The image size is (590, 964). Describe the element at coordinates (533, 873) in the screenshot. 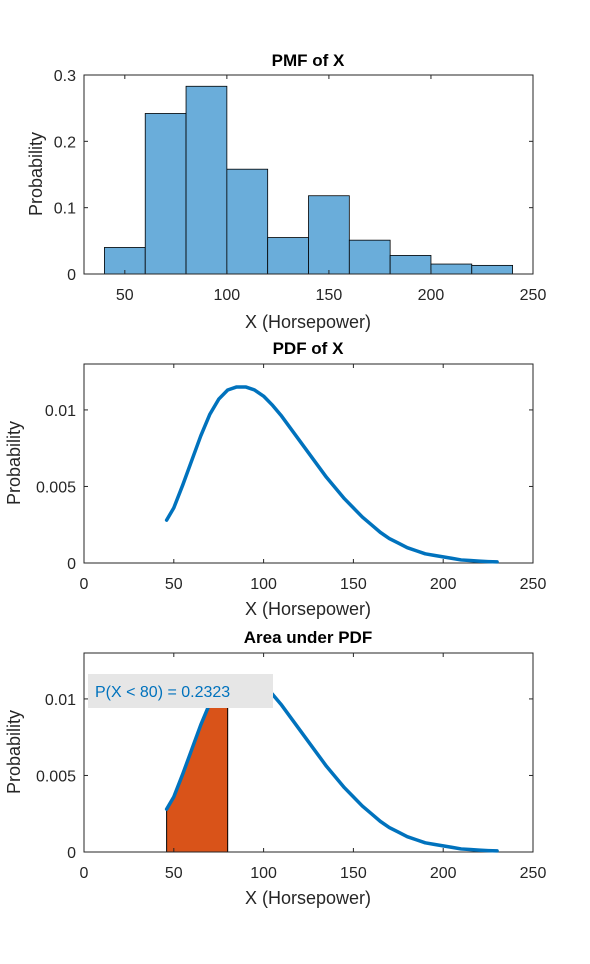

I see `area-x-tick-label: 250` at that location.